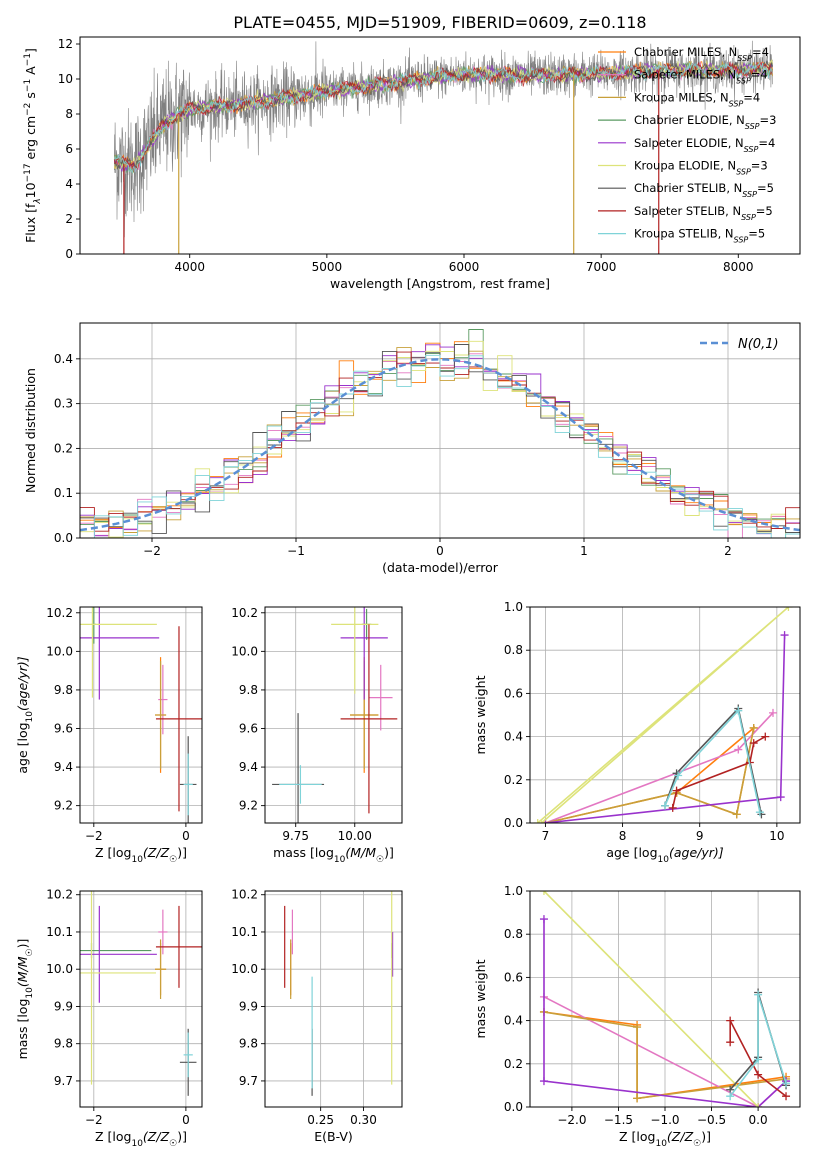 The height and width of the screenshot is (1170, 819). Describe the element at coordinates (296, 551) in the screenshot. I see `x-tick-label: −1` at that location.